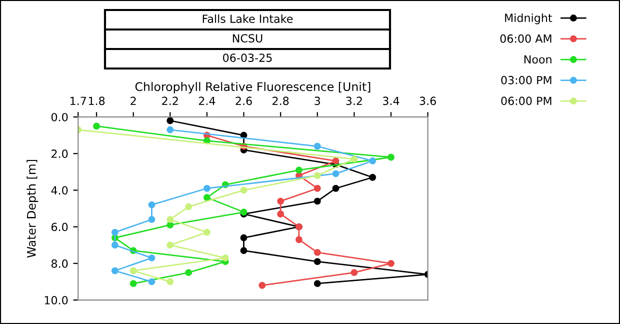 The height and width of the screenshot is (324, 620). What do you see at coordinates (428, 101) in the screenshot?
I see `x-tick-label: 3.6` at bounding box center [428, 101].